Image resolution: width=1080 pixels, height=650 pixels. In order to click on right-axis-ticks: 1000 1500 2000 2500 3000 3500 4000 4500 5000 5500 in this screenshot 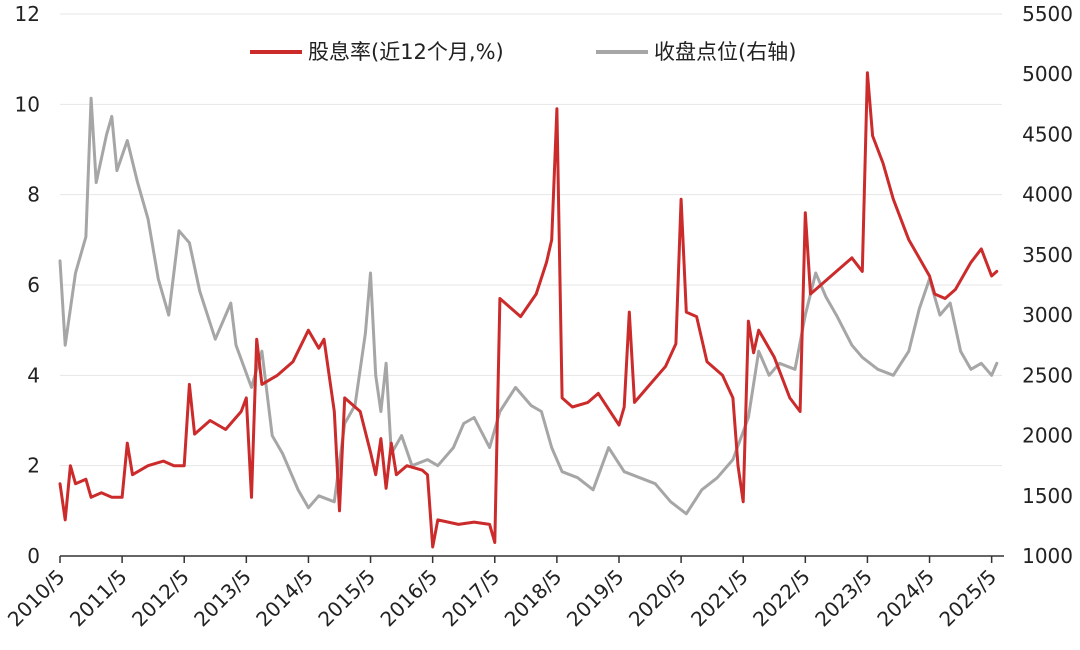, I will do `click(1047, 285)`.